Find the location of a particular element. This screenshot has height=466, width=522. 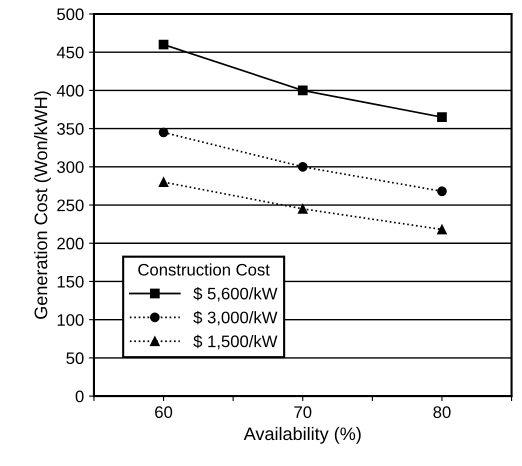

y-tick-label: 50 is located at coordinates (75, 358).